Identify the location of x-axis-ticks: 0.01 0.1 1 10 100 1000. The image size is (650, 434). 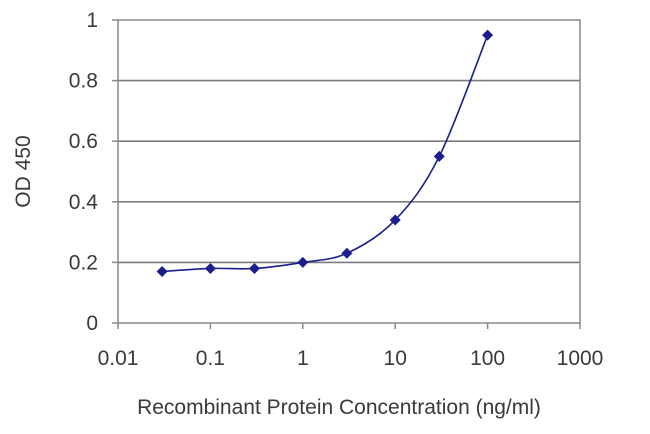
(351, 346).